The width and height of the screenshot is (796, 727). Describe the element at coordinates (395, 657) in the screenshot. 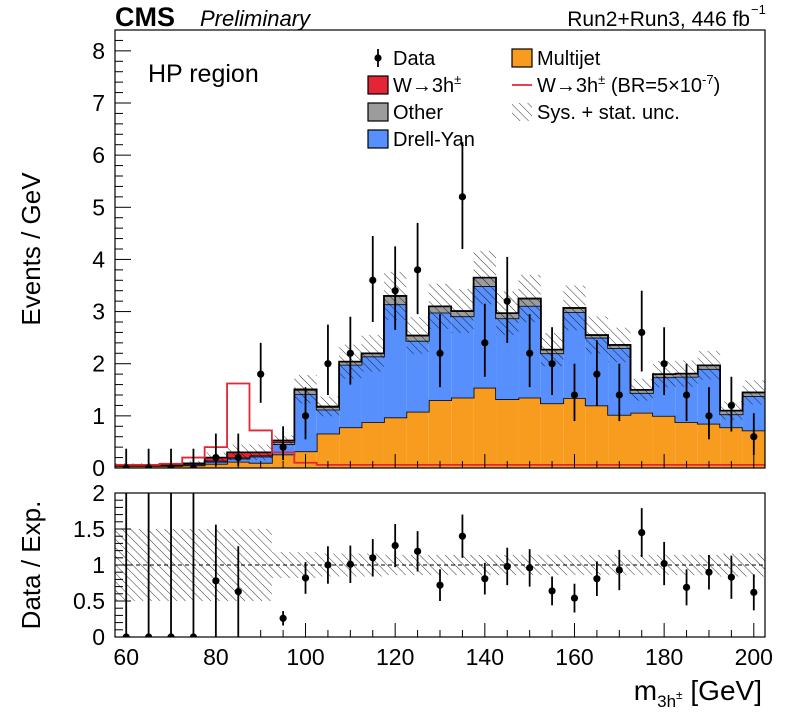

I see `x-tick-label-120: 120` at that location.